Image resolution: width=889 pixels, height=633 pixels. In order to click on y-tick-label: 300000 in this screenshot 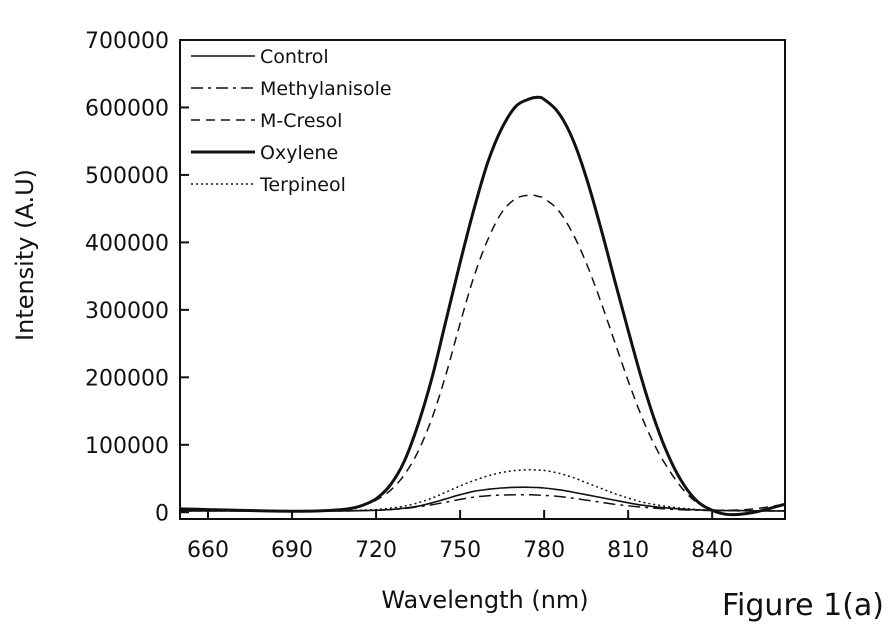, I will do `click(127, 311)`.